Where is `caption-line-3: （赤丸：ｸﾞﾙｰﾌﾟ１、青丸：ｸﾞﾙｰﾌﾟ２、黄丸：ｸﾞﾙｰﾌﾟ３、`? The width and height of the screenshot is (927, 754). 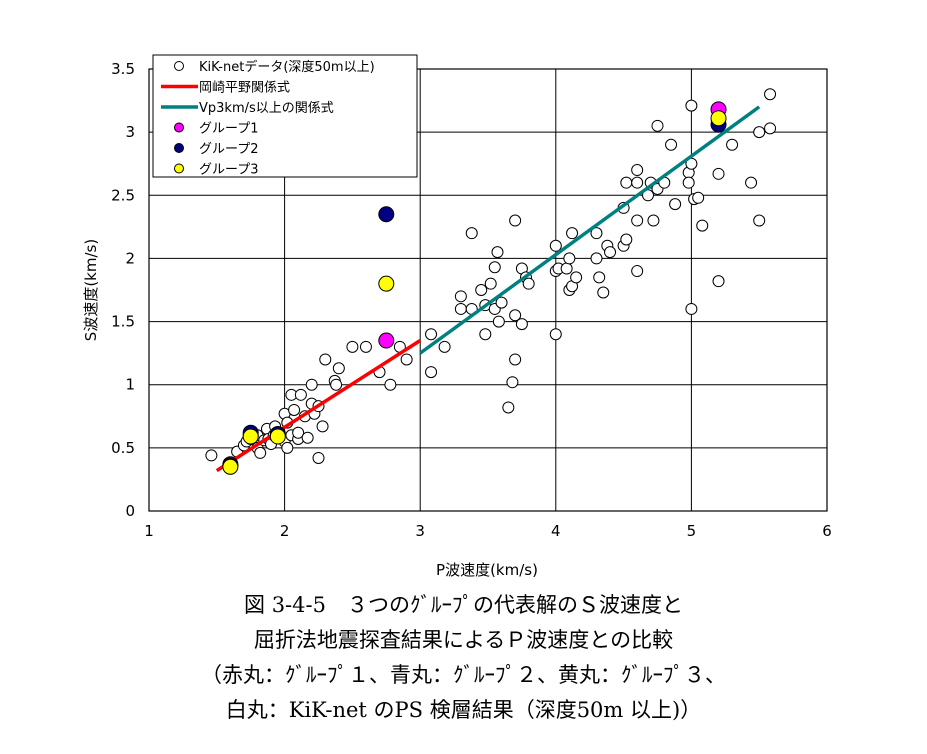 caption-line-3: （赤丸：ｸﾞﾙｰﾌﾟ１、青丸：ｸﾞﾙｰﾌﾟ２、黄丸：ｸﾞﾙｰﾌﾟ３、 is located at coordinates (463, 675).